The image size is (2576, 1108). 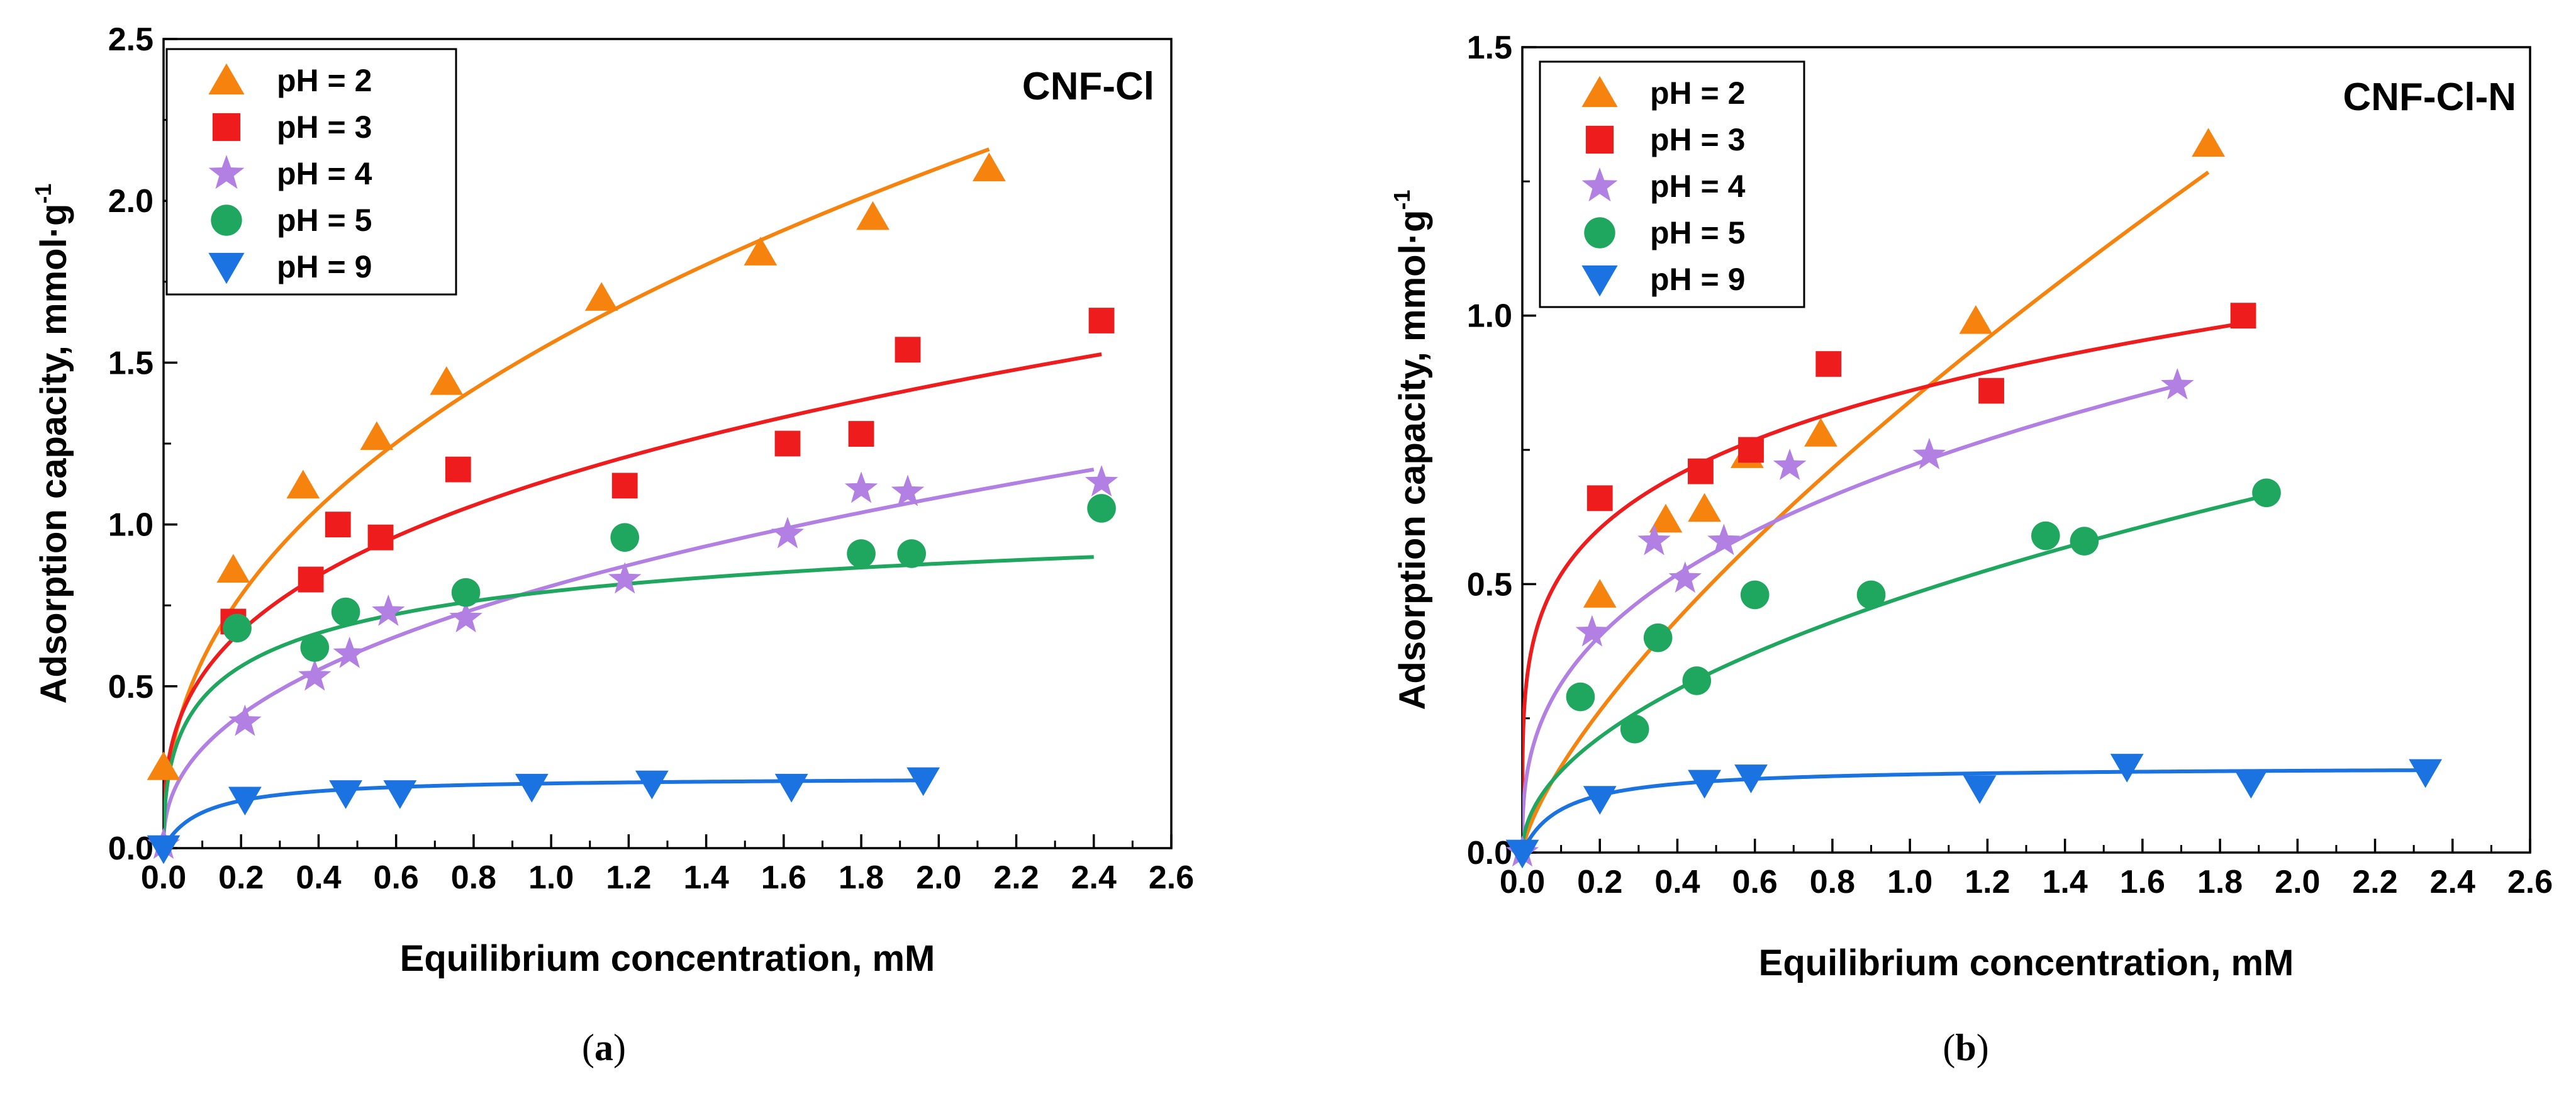 I want to click on legend-item: pH = 2, so click(x=290, y=80).